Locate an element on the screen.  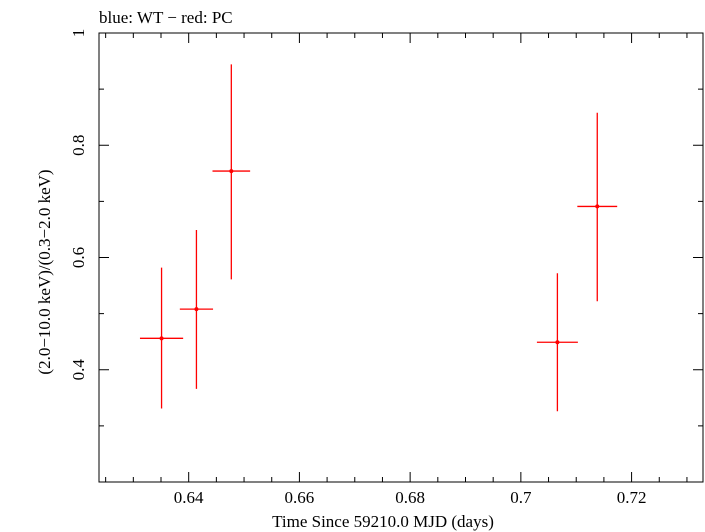
y-axis-label: (2.0−10.0 keV)/(0.3−2.0 keV) is located at coordinates (44, 271).